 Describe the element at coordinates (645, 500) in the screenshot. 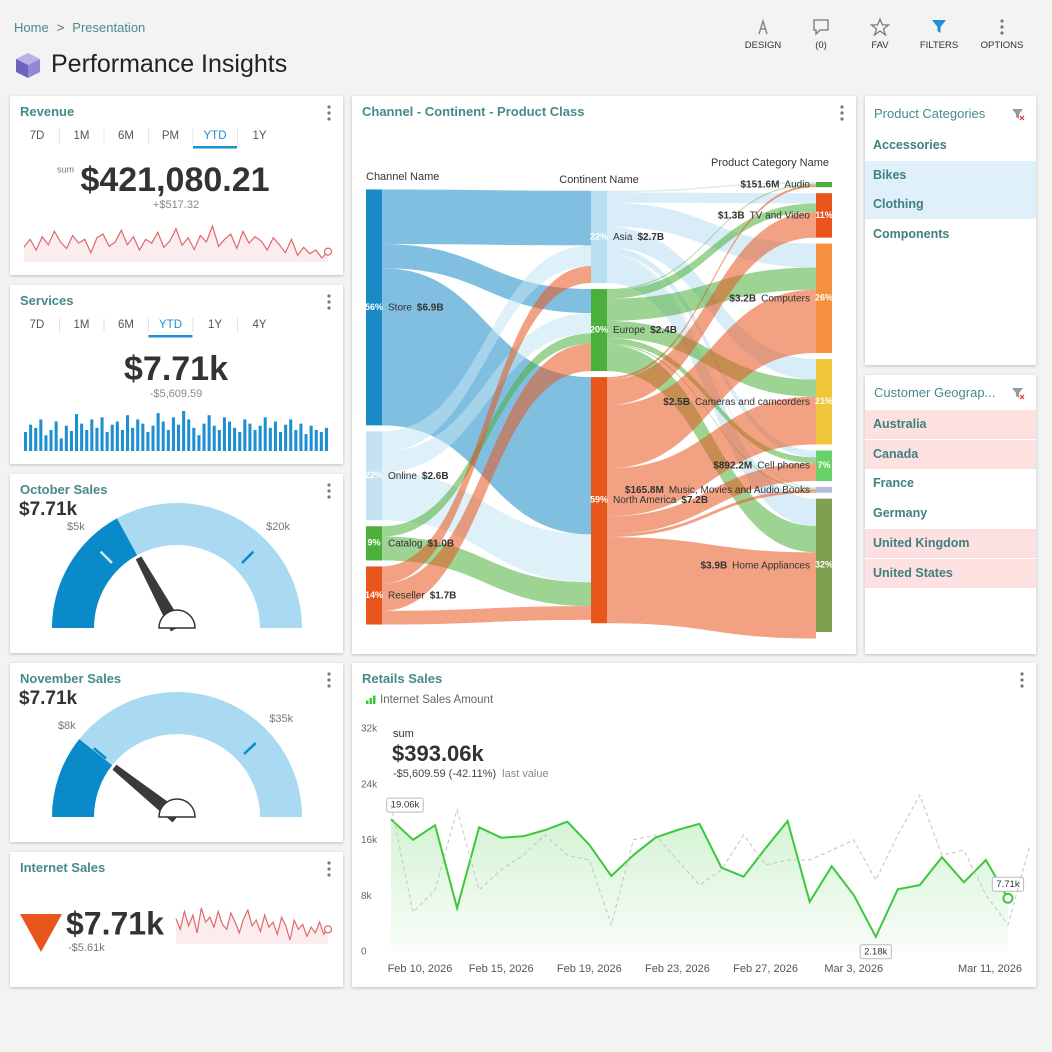

I see `node-name: North America` at that location.